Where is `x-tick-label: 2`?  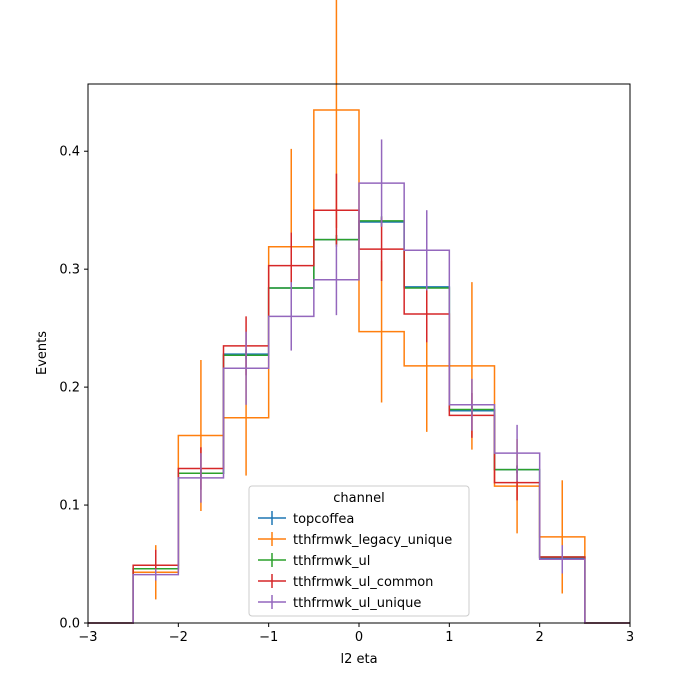
x-tick-label: 2 is located at coordinates (540, 637).